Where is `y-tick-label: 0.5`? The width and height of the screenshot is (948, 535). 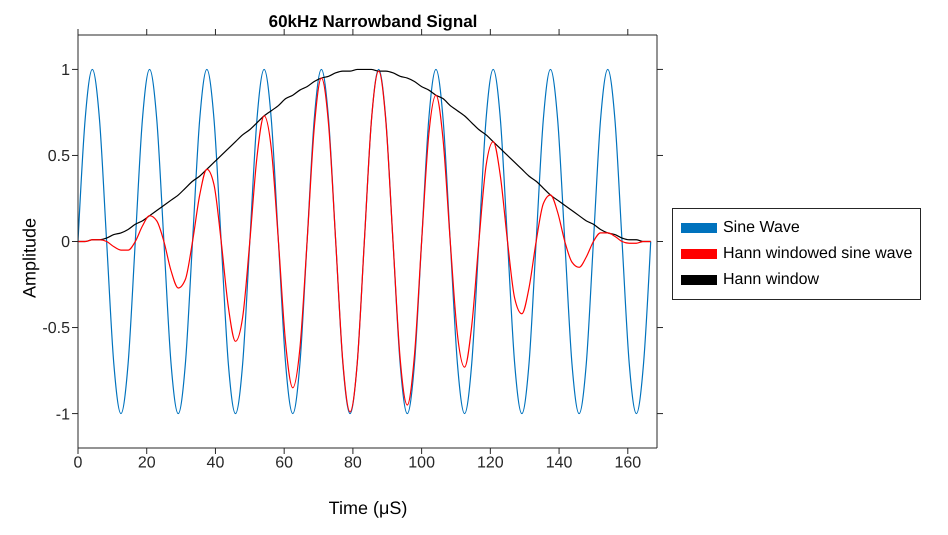
y-tick-label: 0.5 is located at coordinates (59, 157).